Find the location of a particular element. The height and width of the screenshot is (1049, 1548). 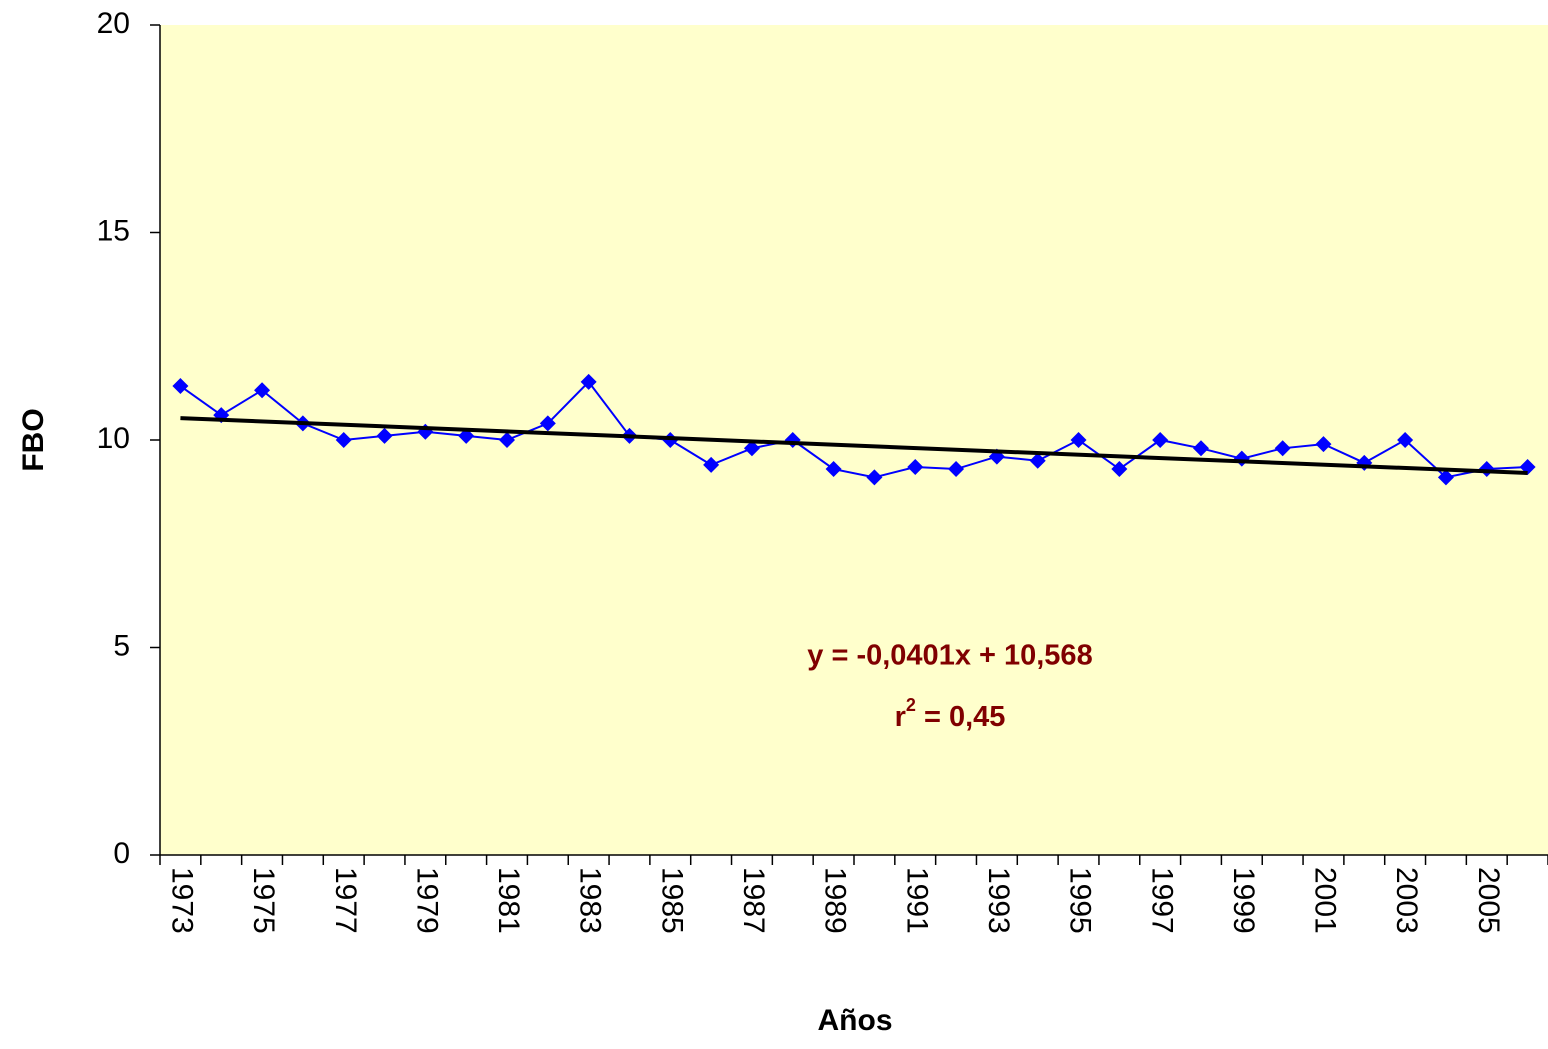

y-tick-label: 5 is located at coordinates (121, 645).